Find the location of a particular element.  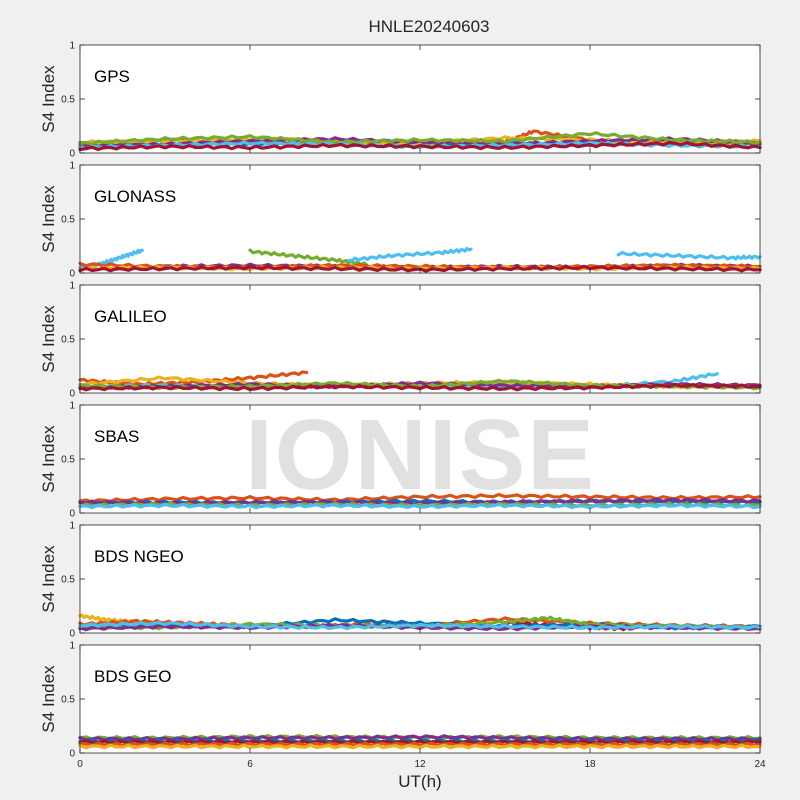

plot-area-bds-ngeo is located at coordinates (420, 579).